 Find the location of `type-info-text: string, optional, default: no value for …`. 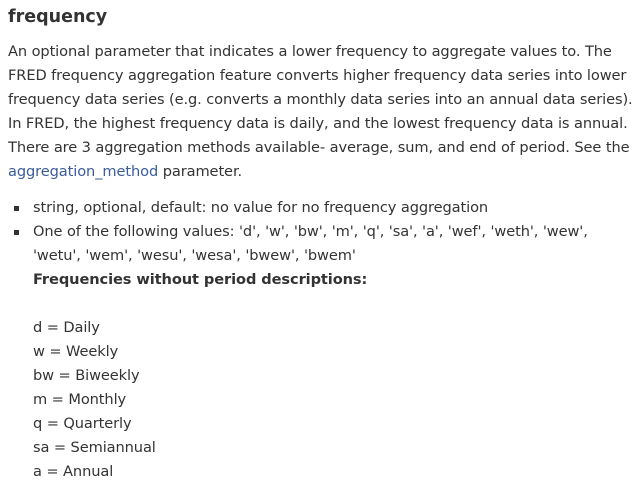

type-info-text: string, optional, default: no value for … is located at coordinates (261, 207).